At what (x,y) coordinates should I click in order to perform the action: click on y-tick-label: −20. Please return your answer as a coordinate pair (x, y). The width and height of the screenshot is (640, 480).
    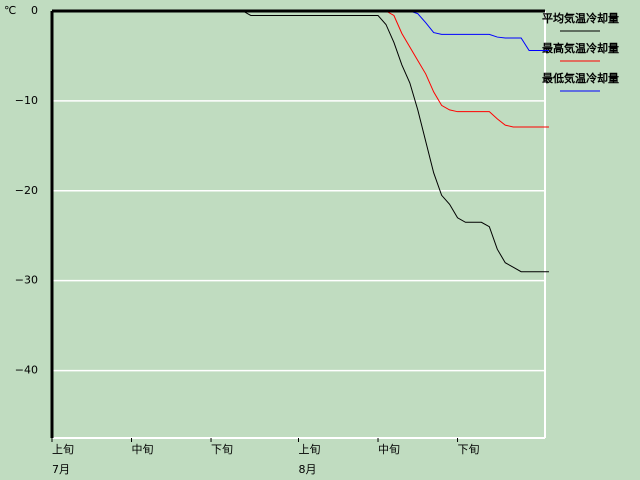
    Looking at the image, I should click on (26, 190).